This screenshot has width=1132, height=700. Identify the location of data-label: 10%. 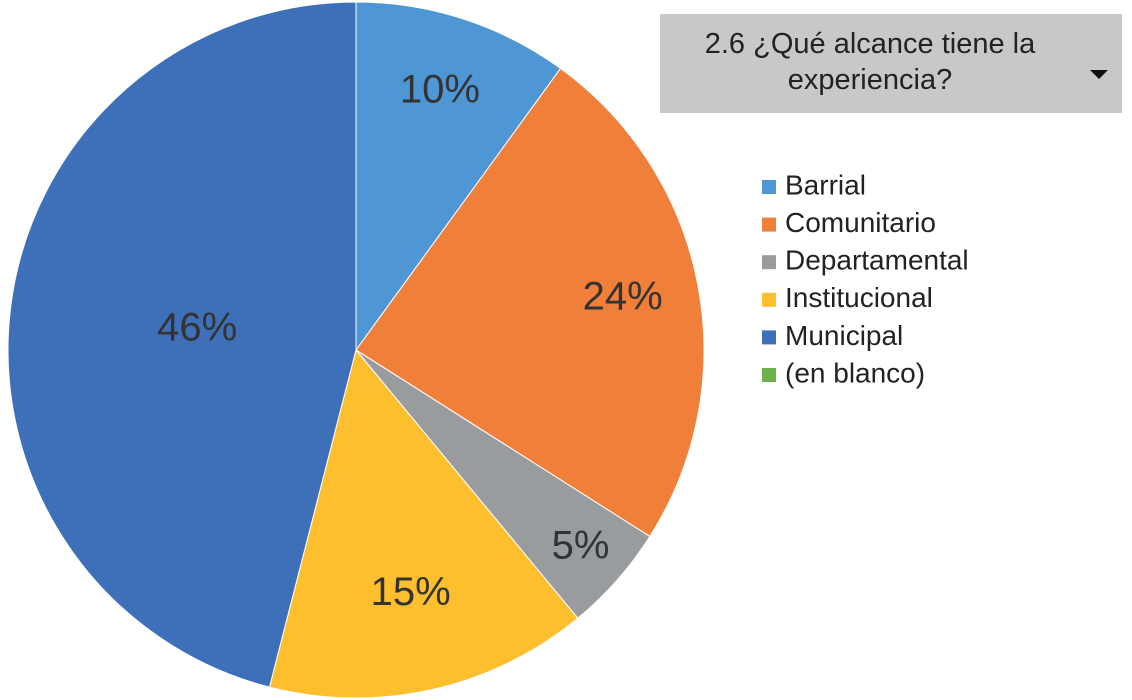
(440, 89).